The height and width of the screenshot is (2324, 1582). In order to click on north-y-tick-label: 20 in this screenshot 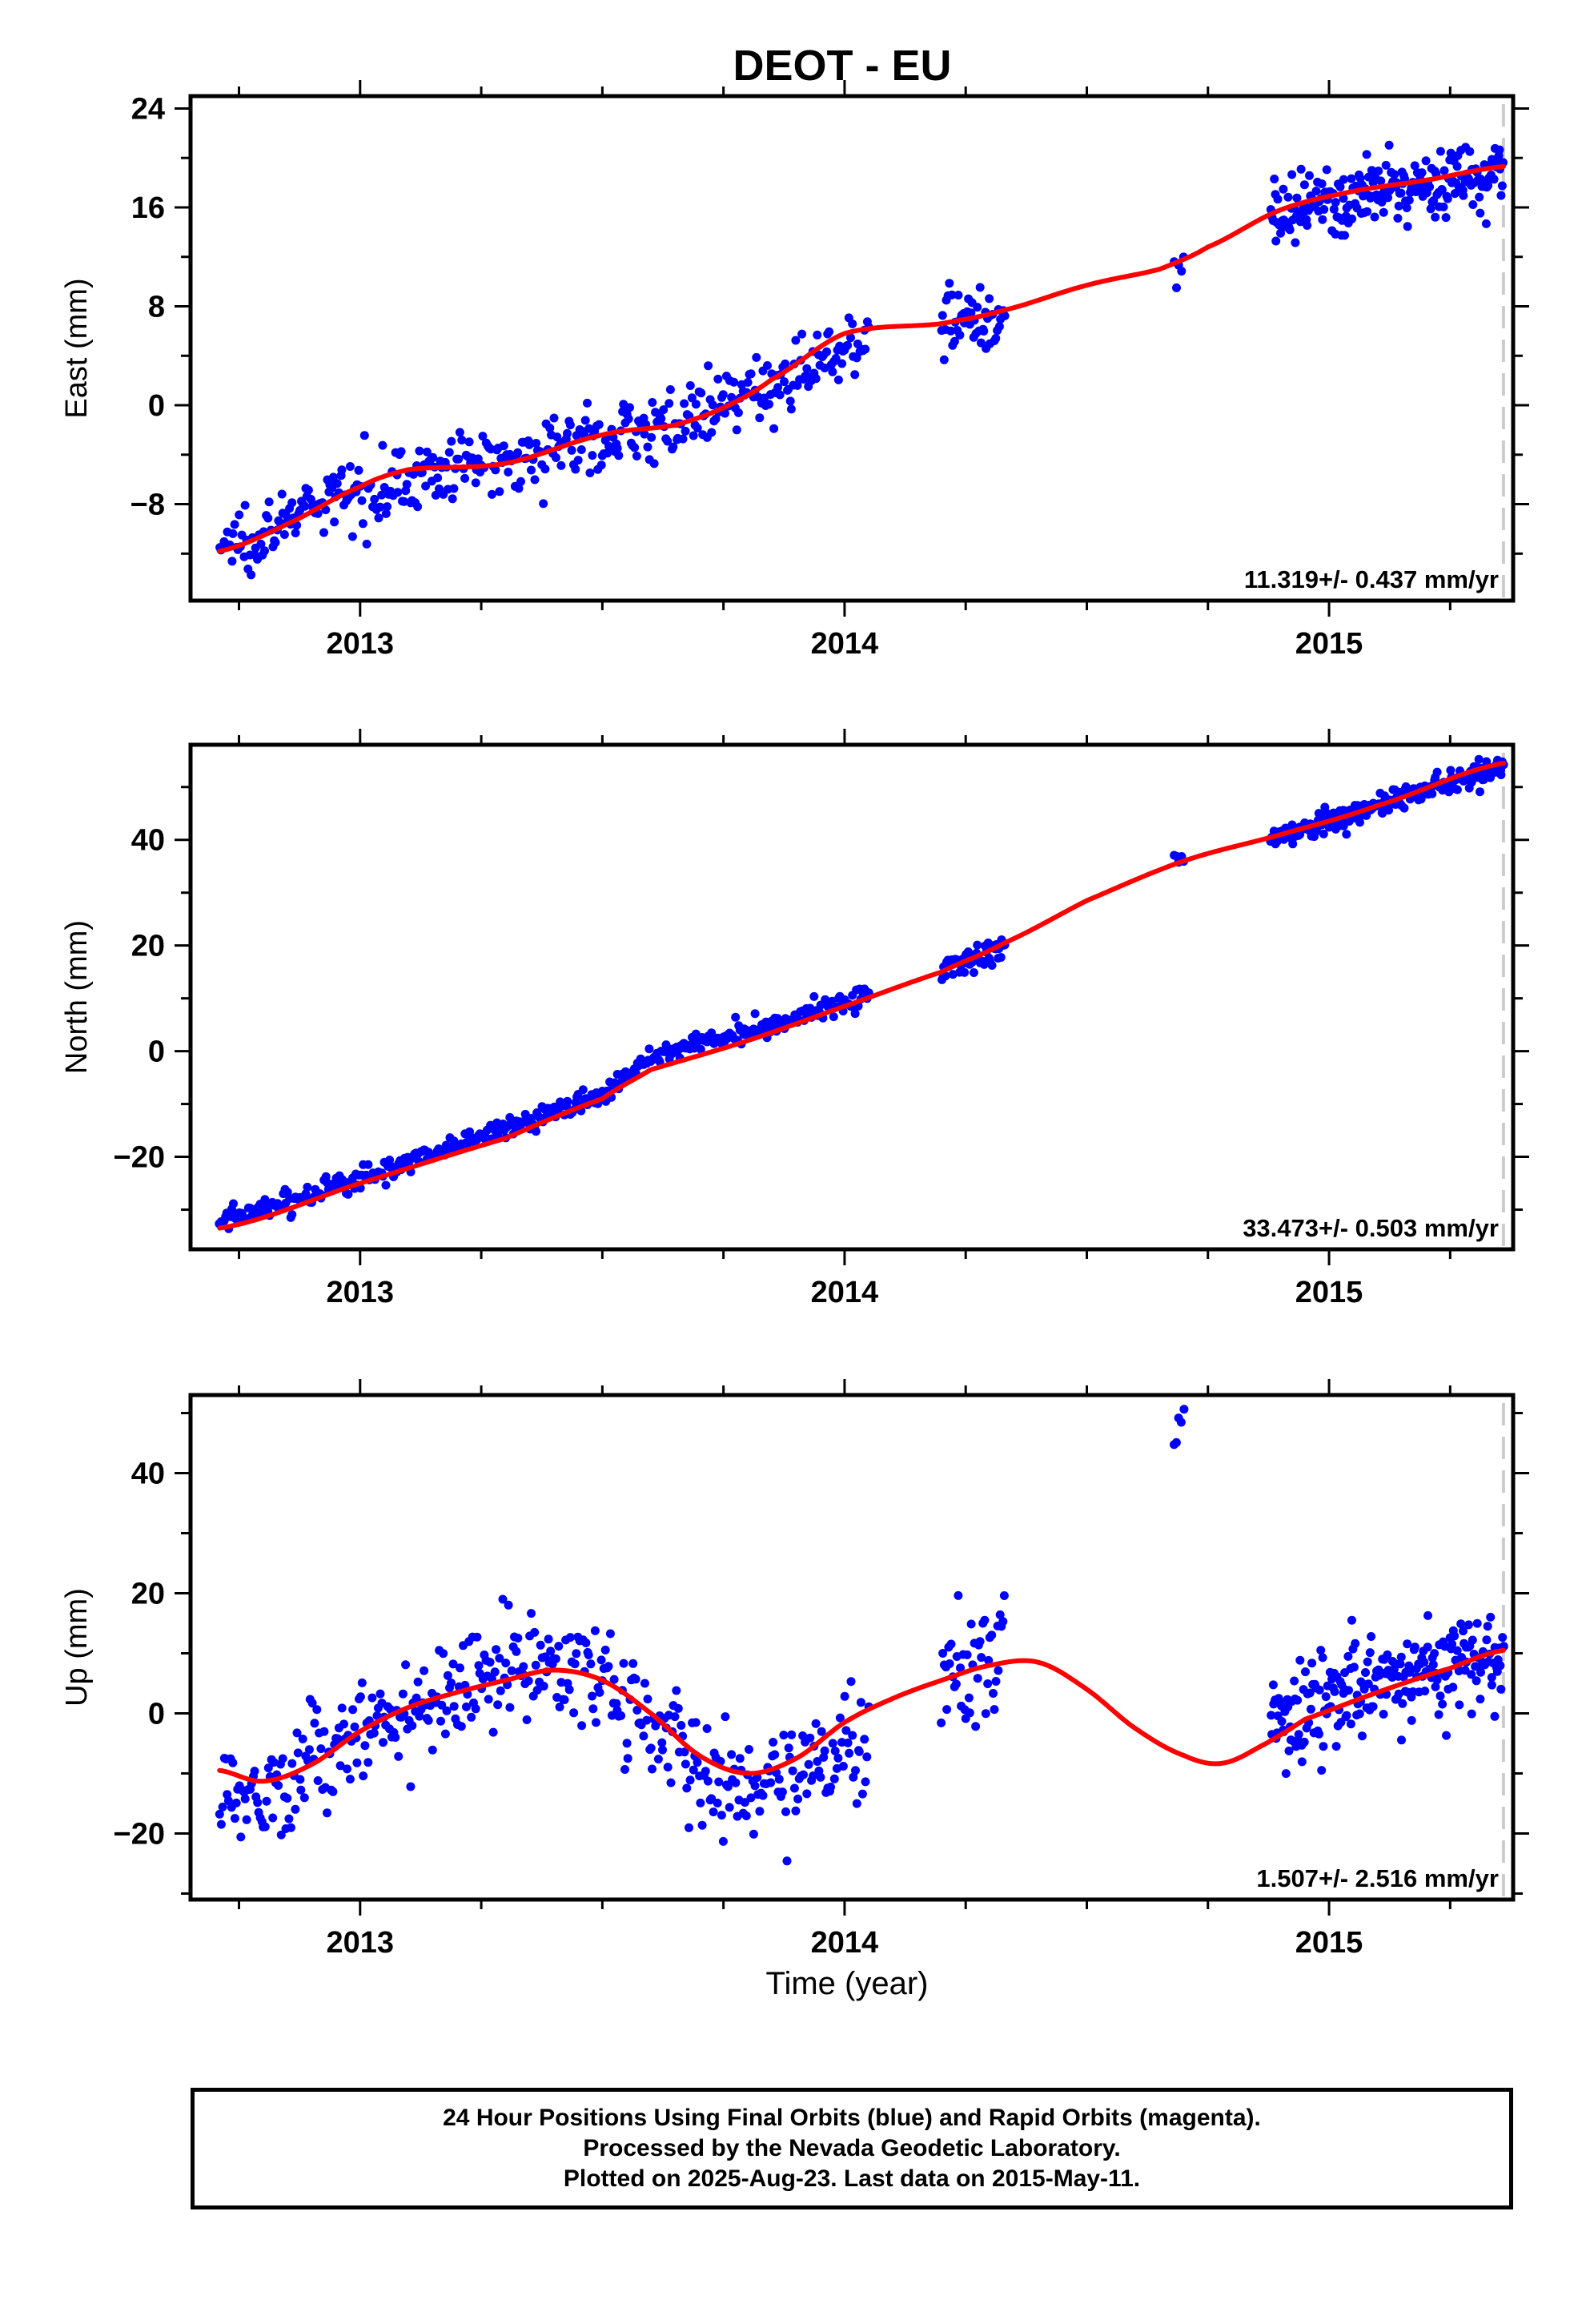, I will do `click(148, 947)`.